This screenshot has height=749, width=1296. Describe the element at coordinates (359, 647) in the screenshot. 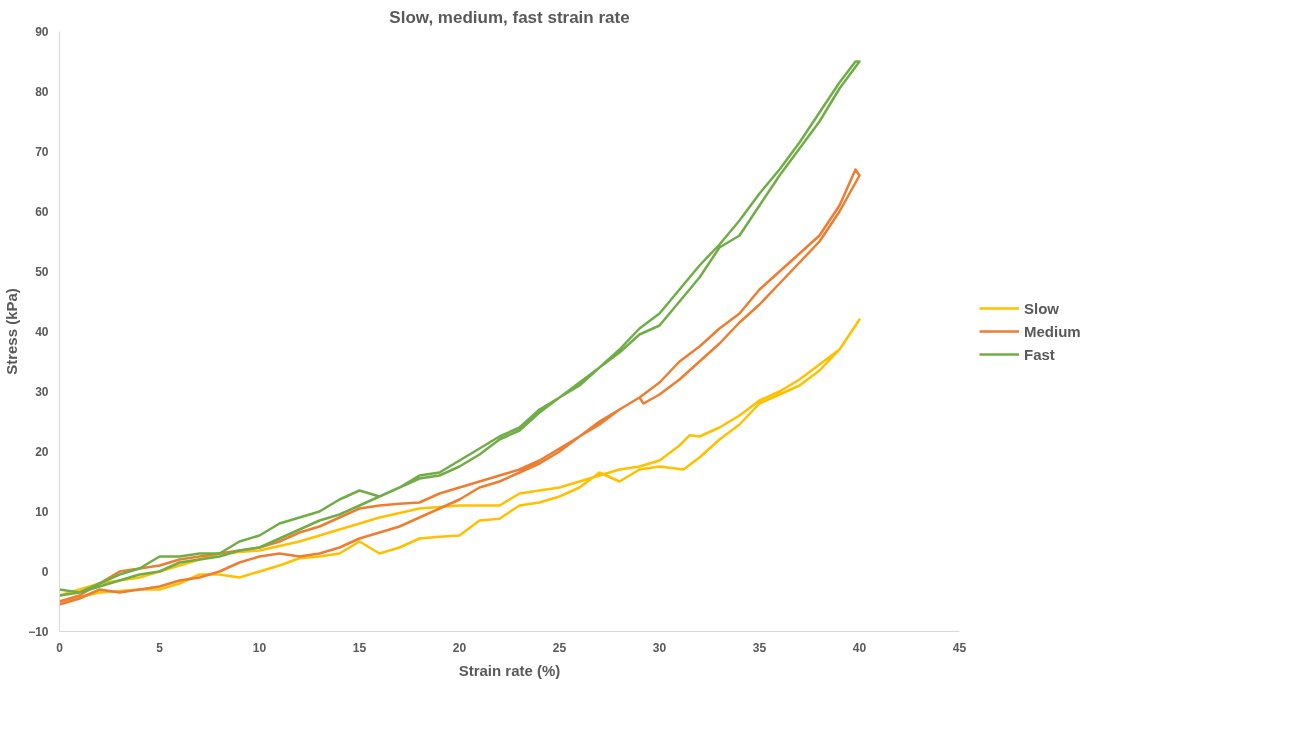

I see `x-tick-label: 15` at that location.